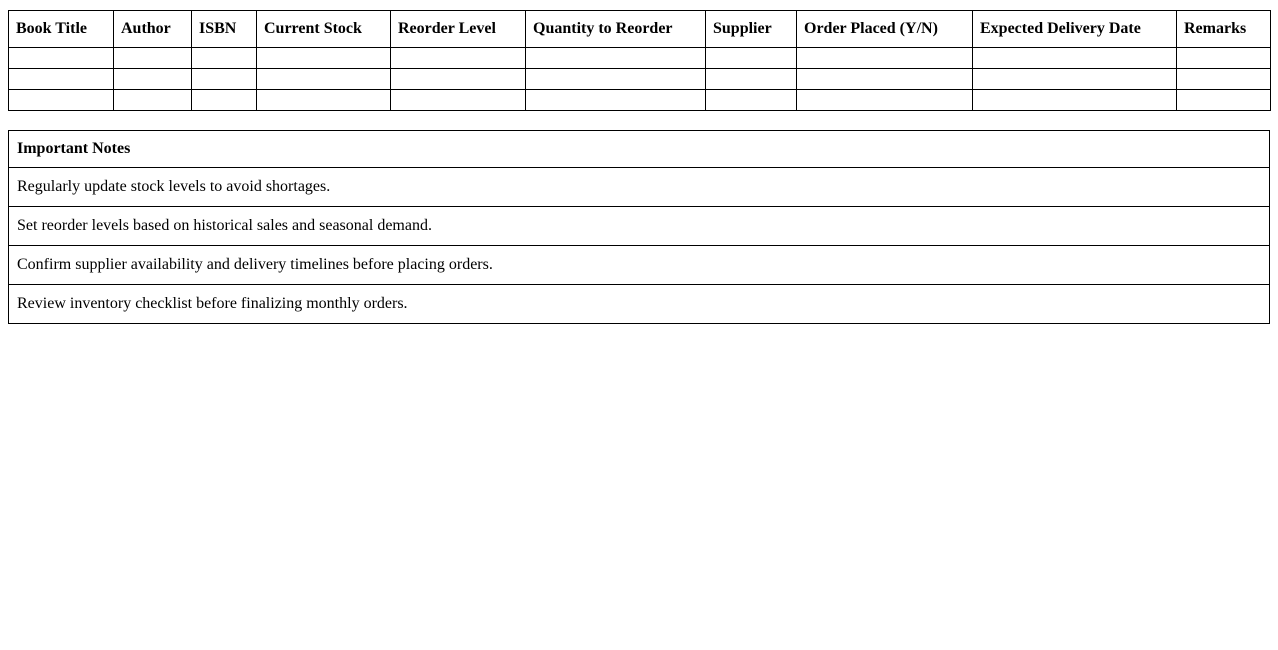  What do you see at coordinates (1223, 29) in the screenshot?
I see `column-header-remarks: Remarks` at bounding box center [1223, 29].